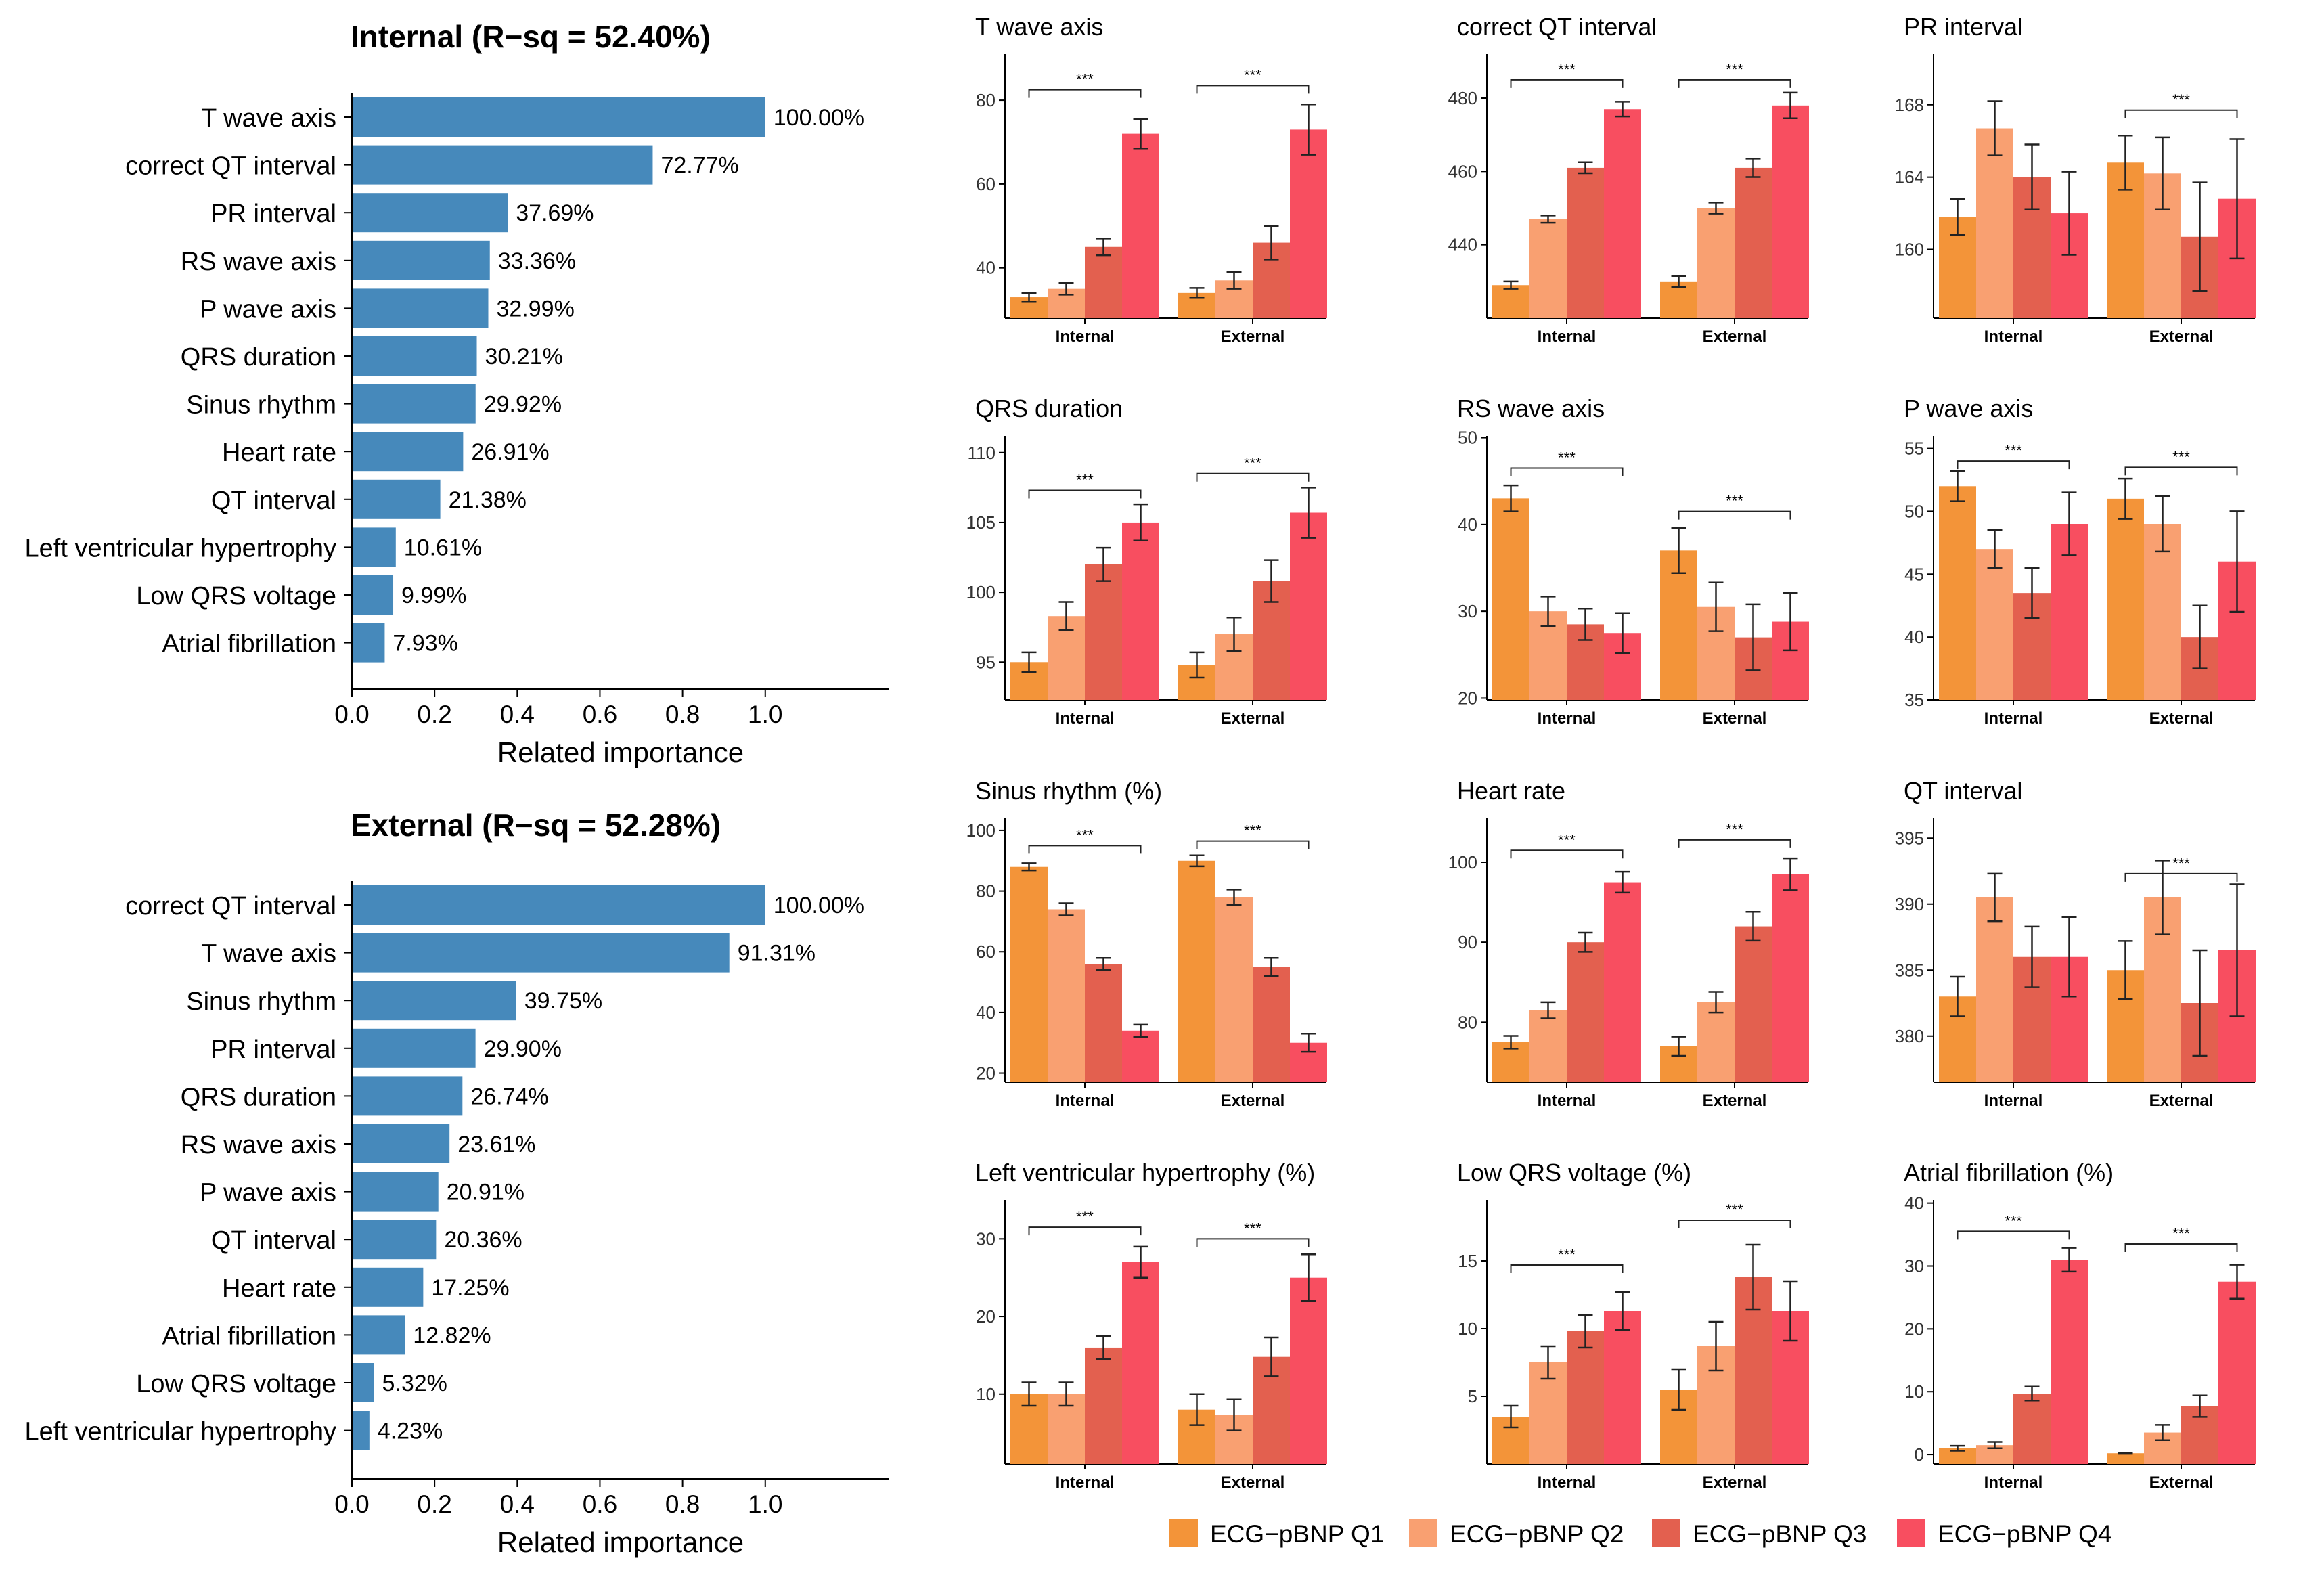  Describe the element at coordinates (268, 954) in the screenshot. I see `category-label: T wave axis` at that location.